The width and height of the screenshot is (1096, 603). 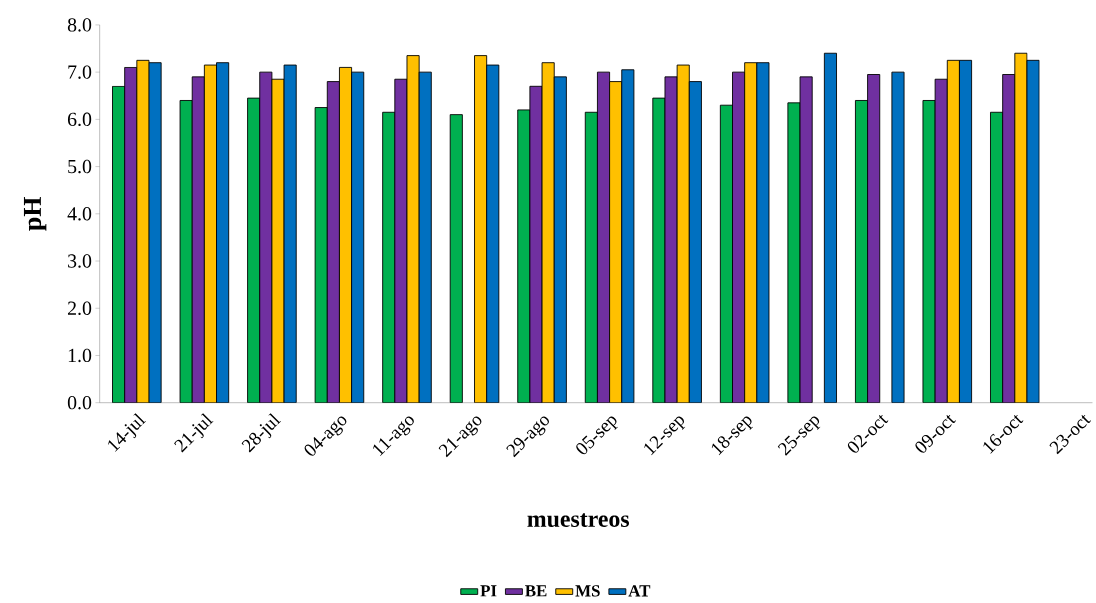 What do you see at coordinates (79, 402) in the screenshot?
I see `y-tick-label: 0.0` at bounding box center [79, 402].